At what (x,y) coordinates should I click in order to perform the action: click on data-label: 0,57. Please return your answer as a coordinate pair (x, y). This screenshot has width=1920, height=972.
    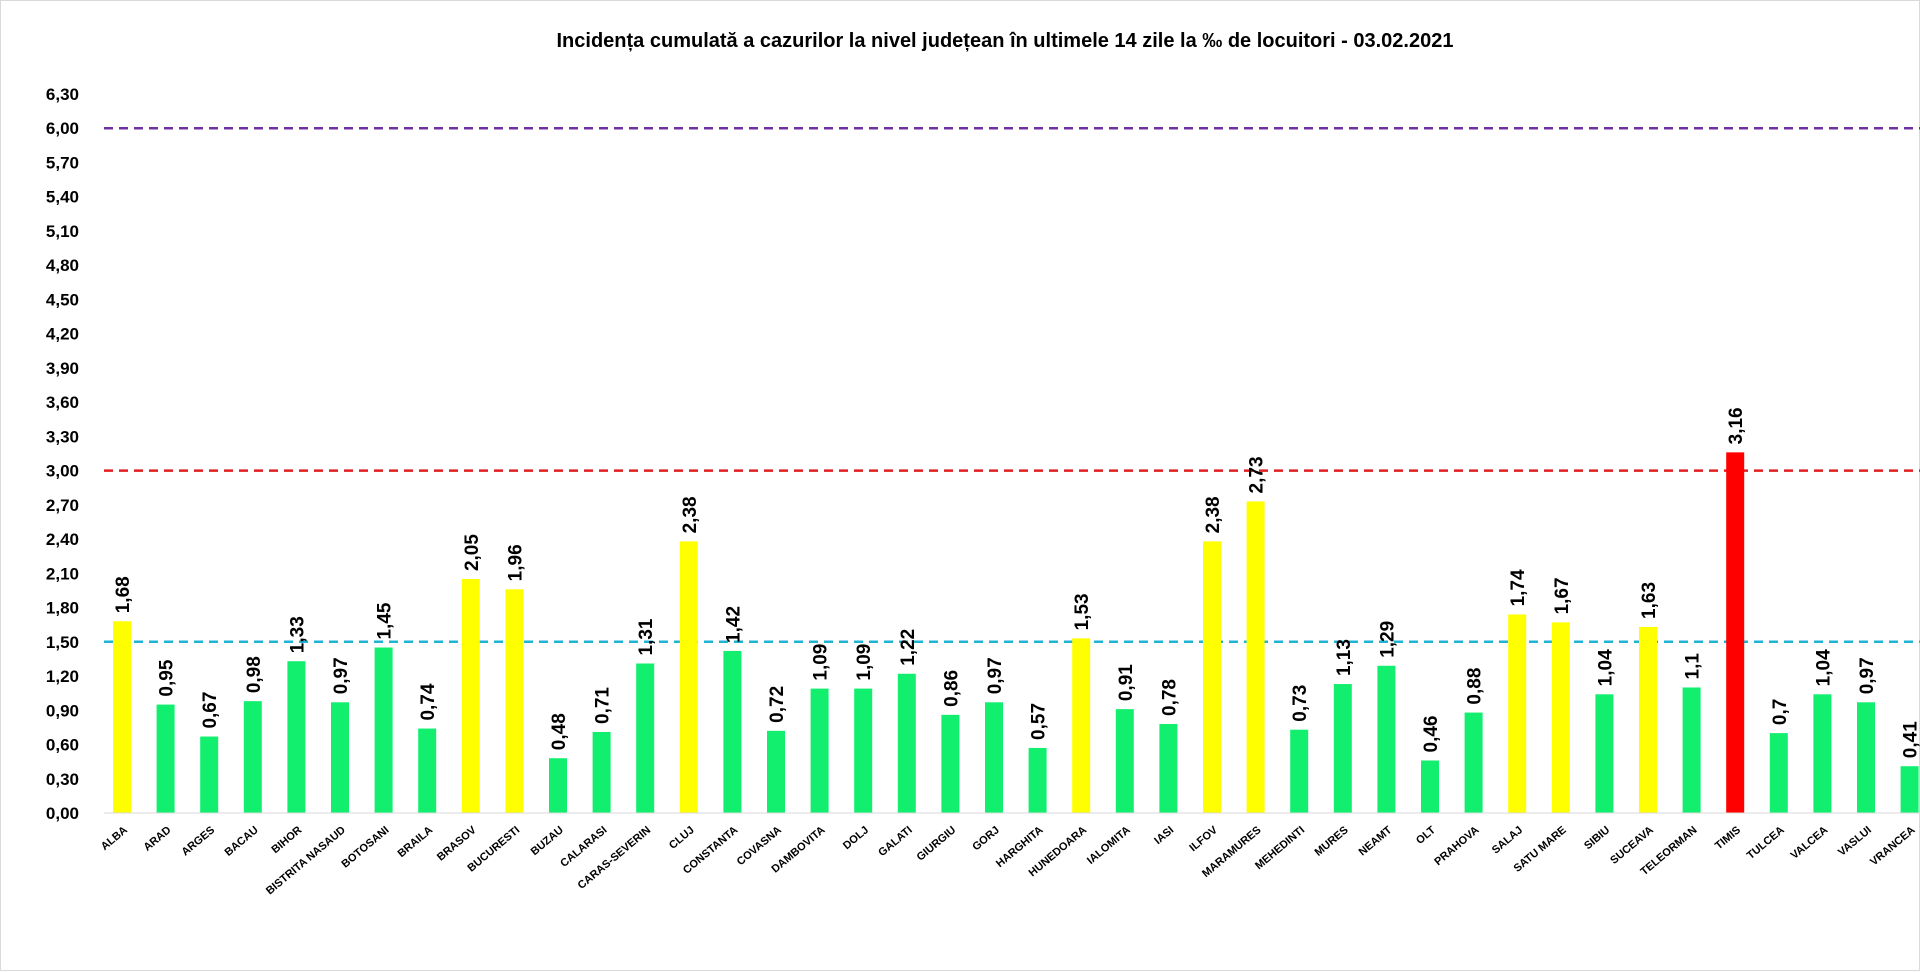
    Looking at the image, I should click on (1039, 721).